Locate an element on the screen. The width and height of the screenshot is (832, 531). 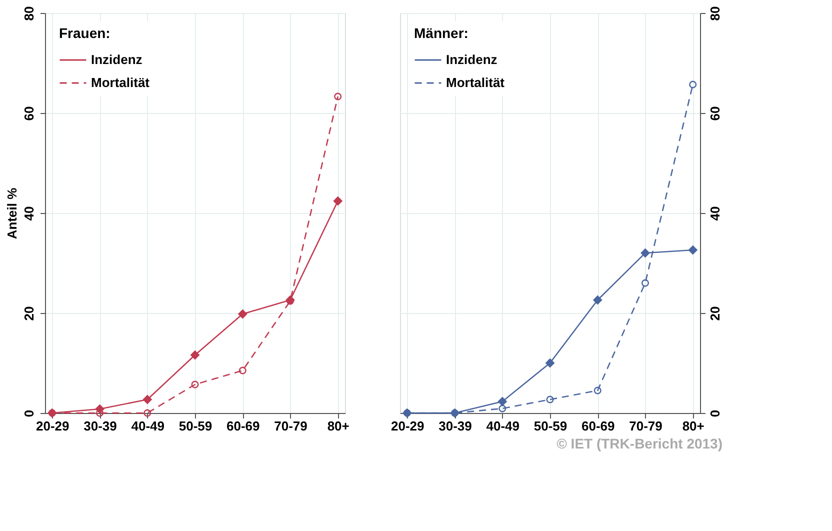
legend-title: Männer: is located at coordinates (441, 33).